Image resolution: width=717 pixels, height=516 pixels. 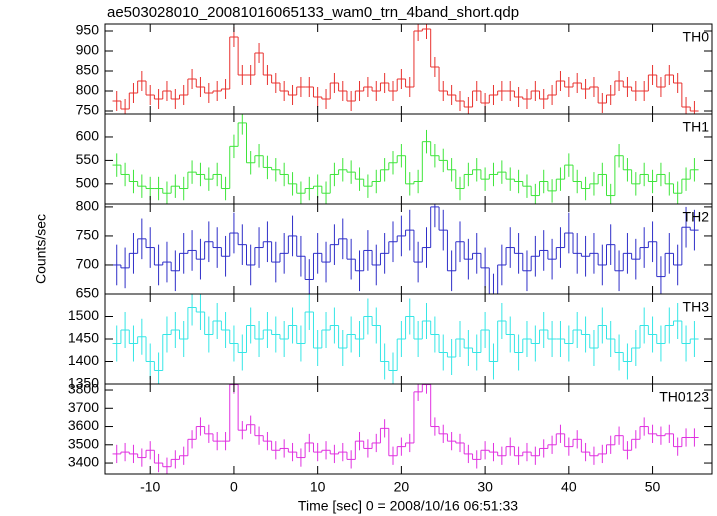 I want to click on y-tick-label: 3500, so click(x=83, y=443).